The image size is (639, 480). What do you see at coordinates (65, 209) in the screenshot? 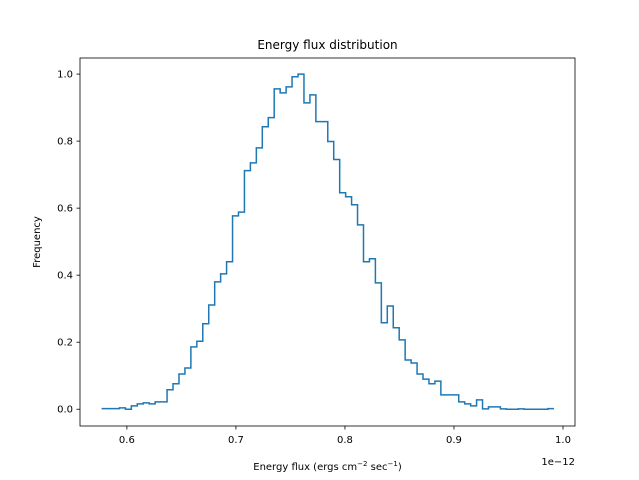
I see `y-tick-label: 0.6` at bounding box center [65, 209].